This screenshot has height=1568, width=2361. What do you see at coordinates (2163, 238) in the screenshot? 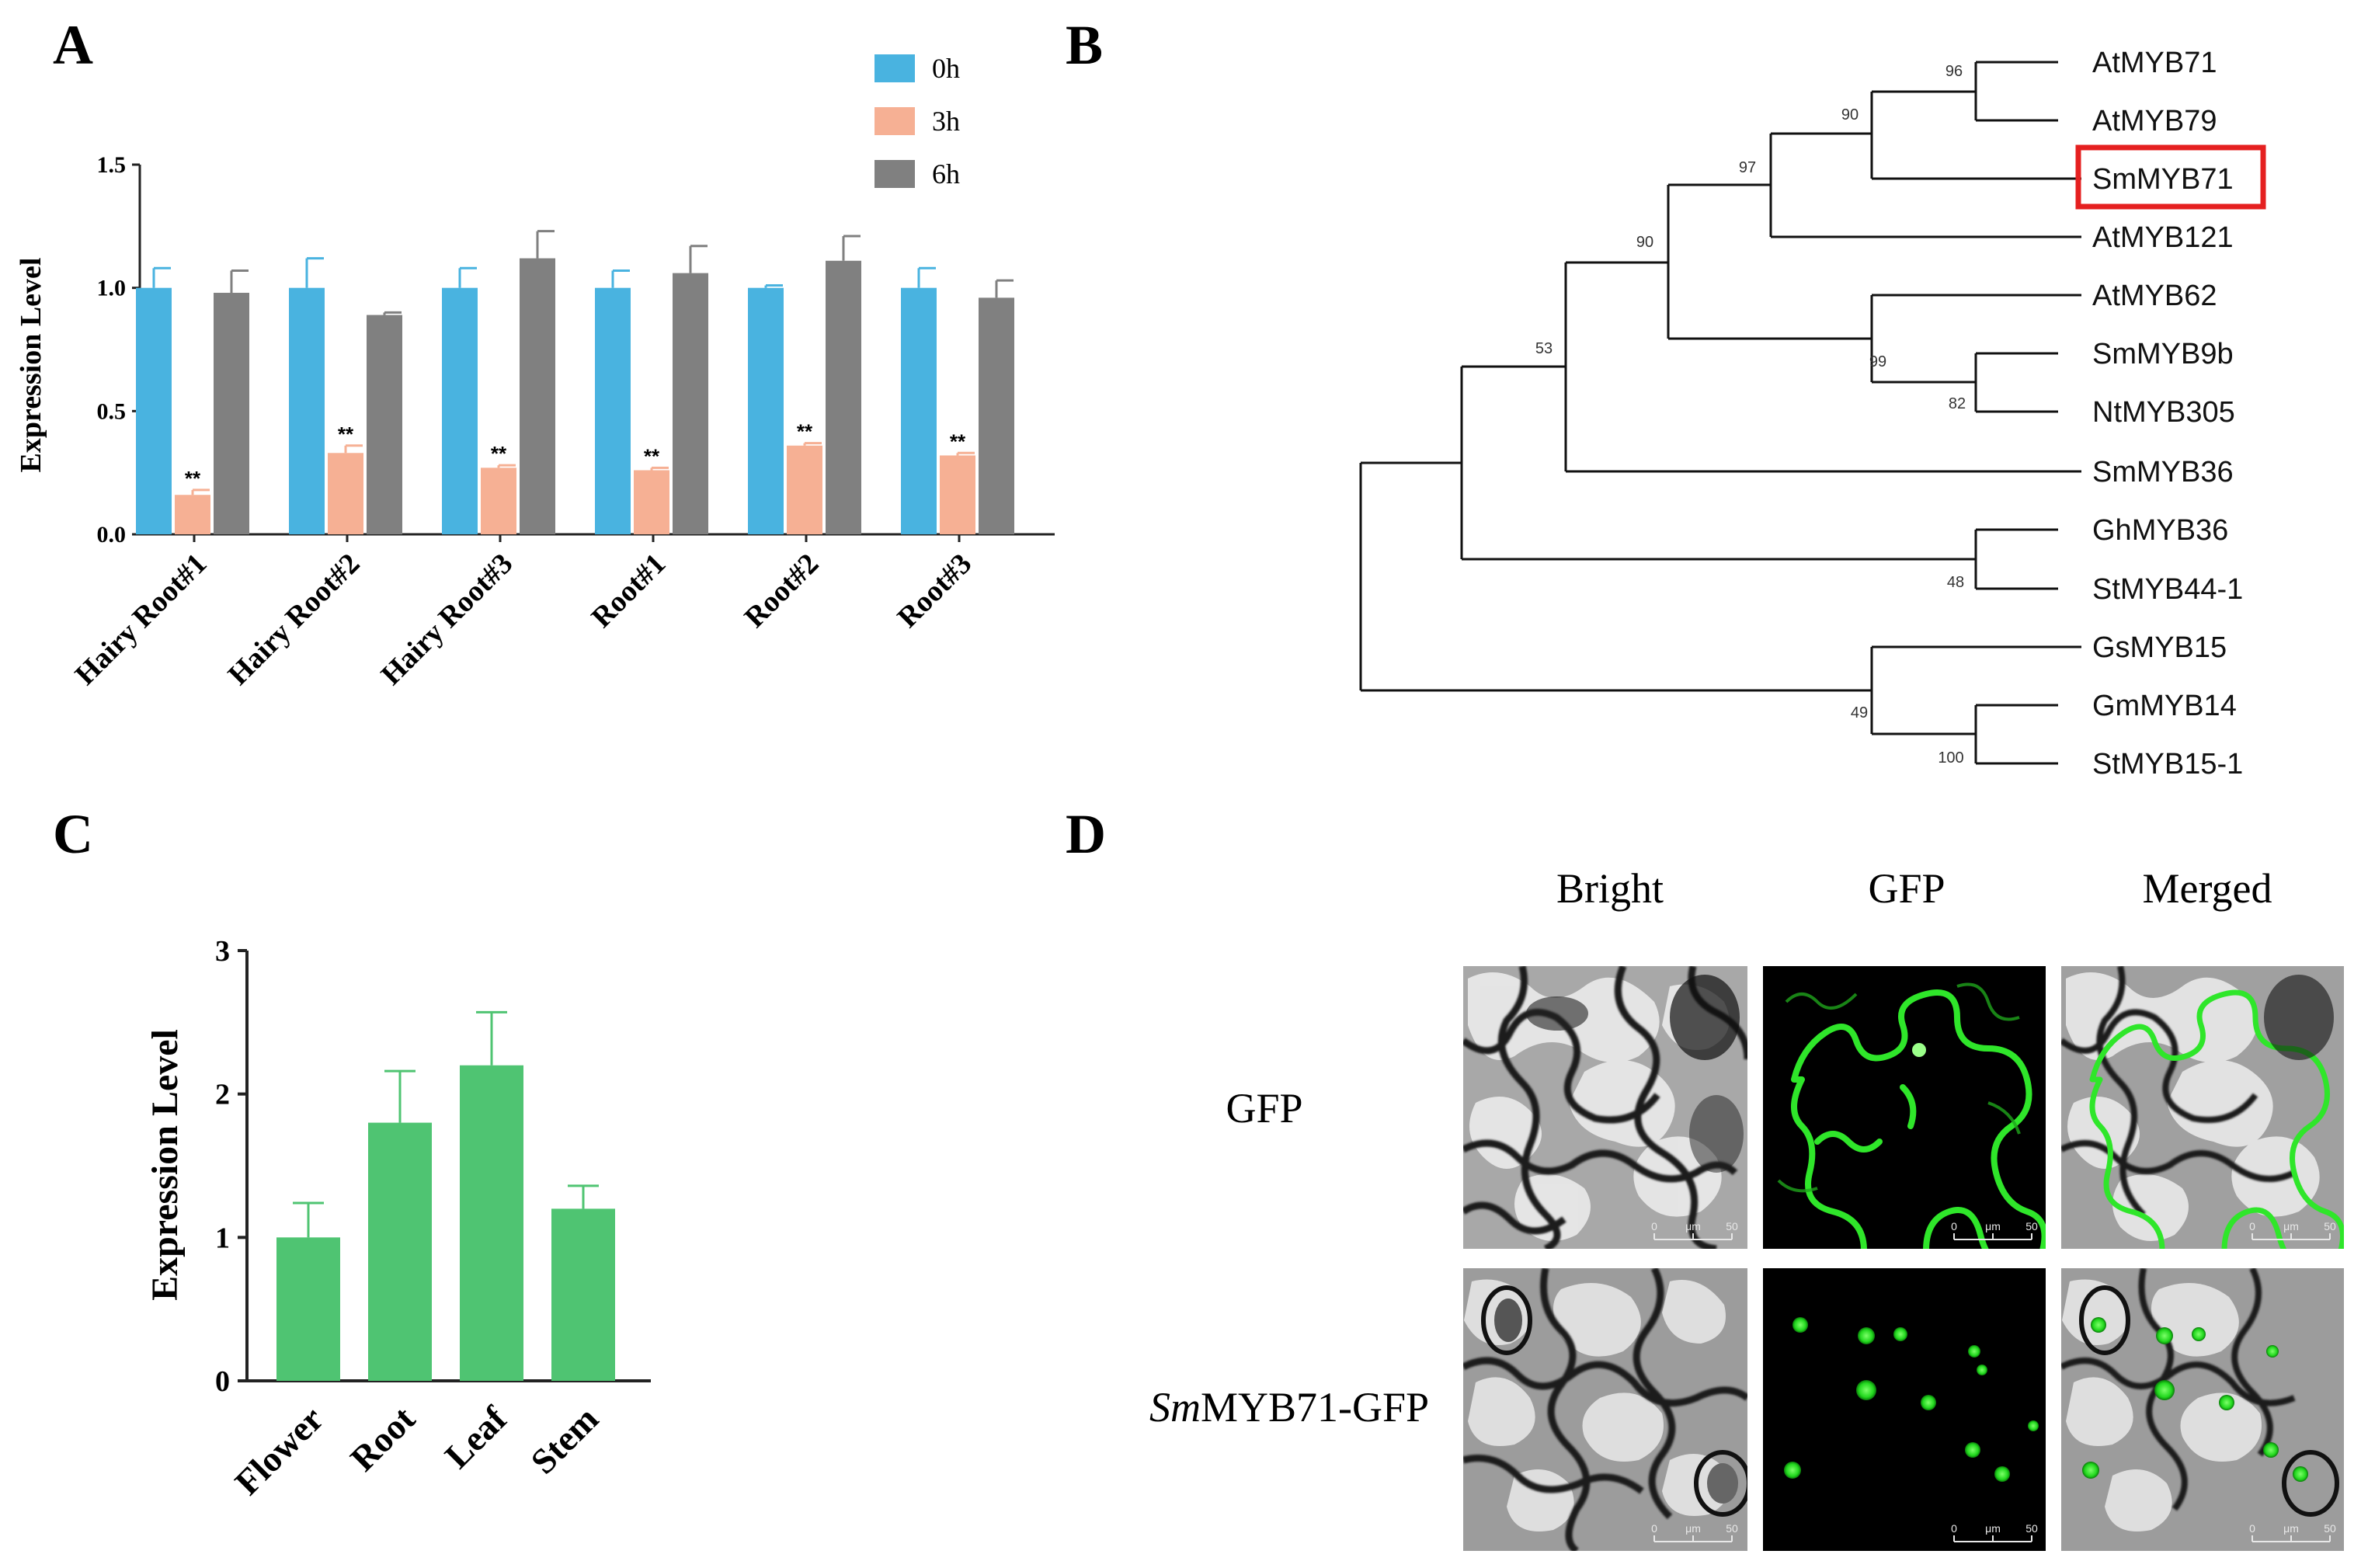
I see `tree-leaf-label: AtMYB121` at bounding box center [2163, 238].